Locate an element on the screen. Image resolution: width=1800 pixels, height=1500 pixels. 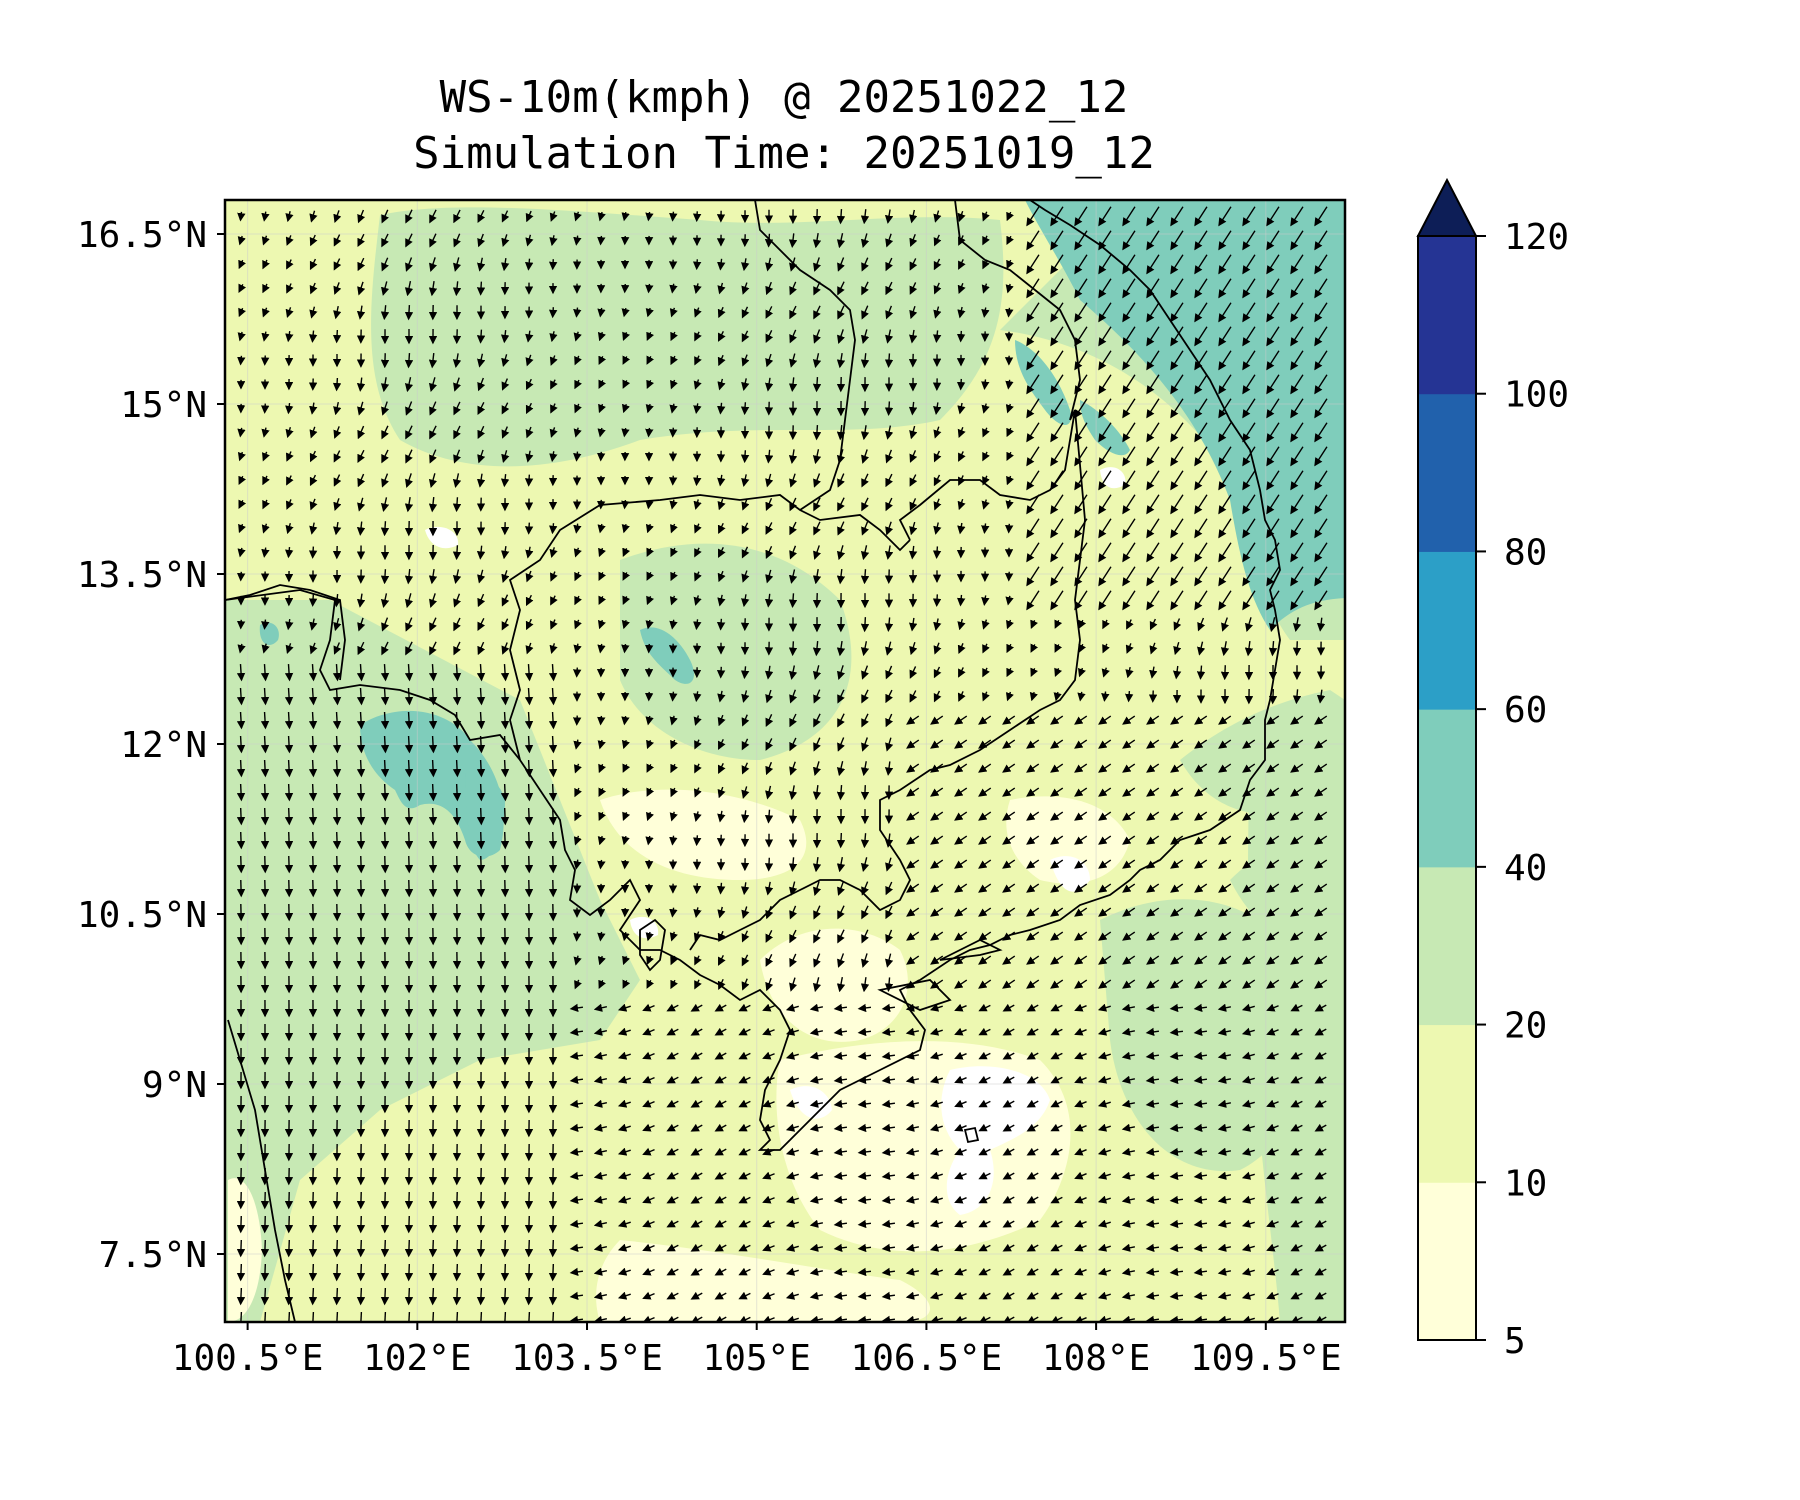
border-laos-vietnam is located at coordinates (1017, 310).